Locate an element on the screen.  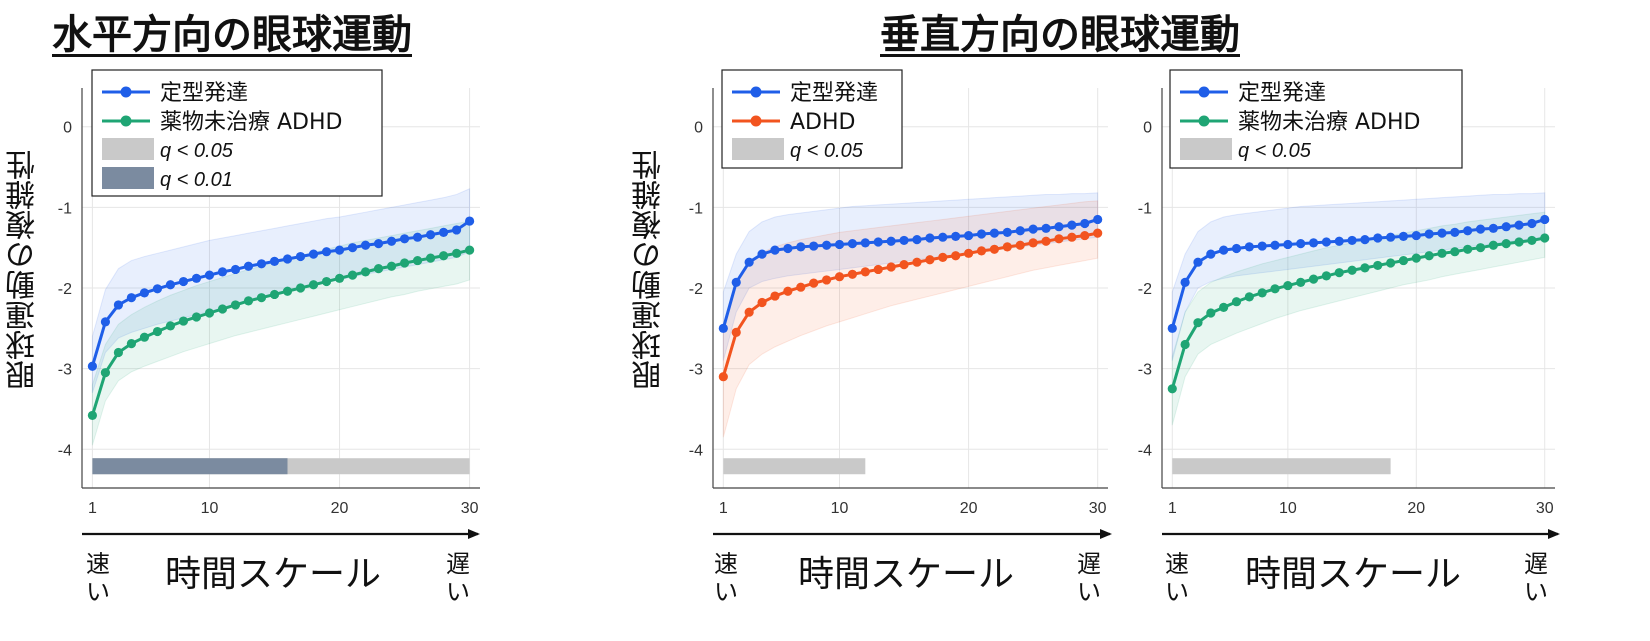
heading-horizontal: 水平方向の眼球運動 is located at coordinates (232, 35).